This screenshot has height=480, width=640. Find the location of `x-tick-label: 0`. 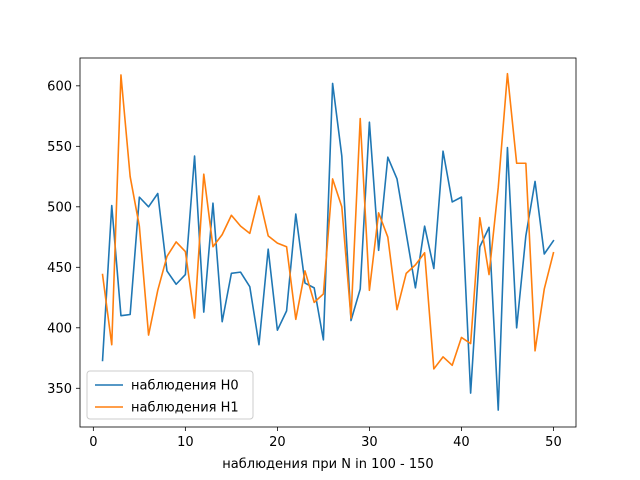

x-tick-label: 0 is located at coordinates (93, 442).